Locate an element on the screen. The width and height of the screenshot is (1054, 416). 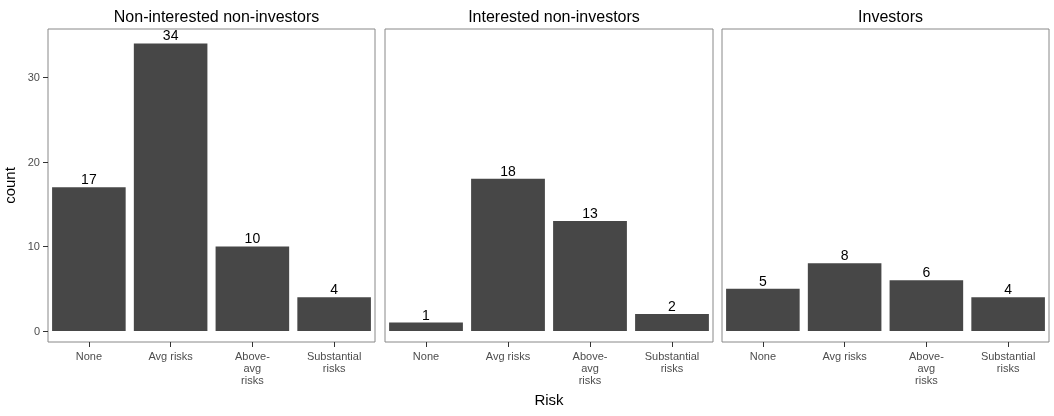
data-label: 10 is located at coordinates (252, 238).